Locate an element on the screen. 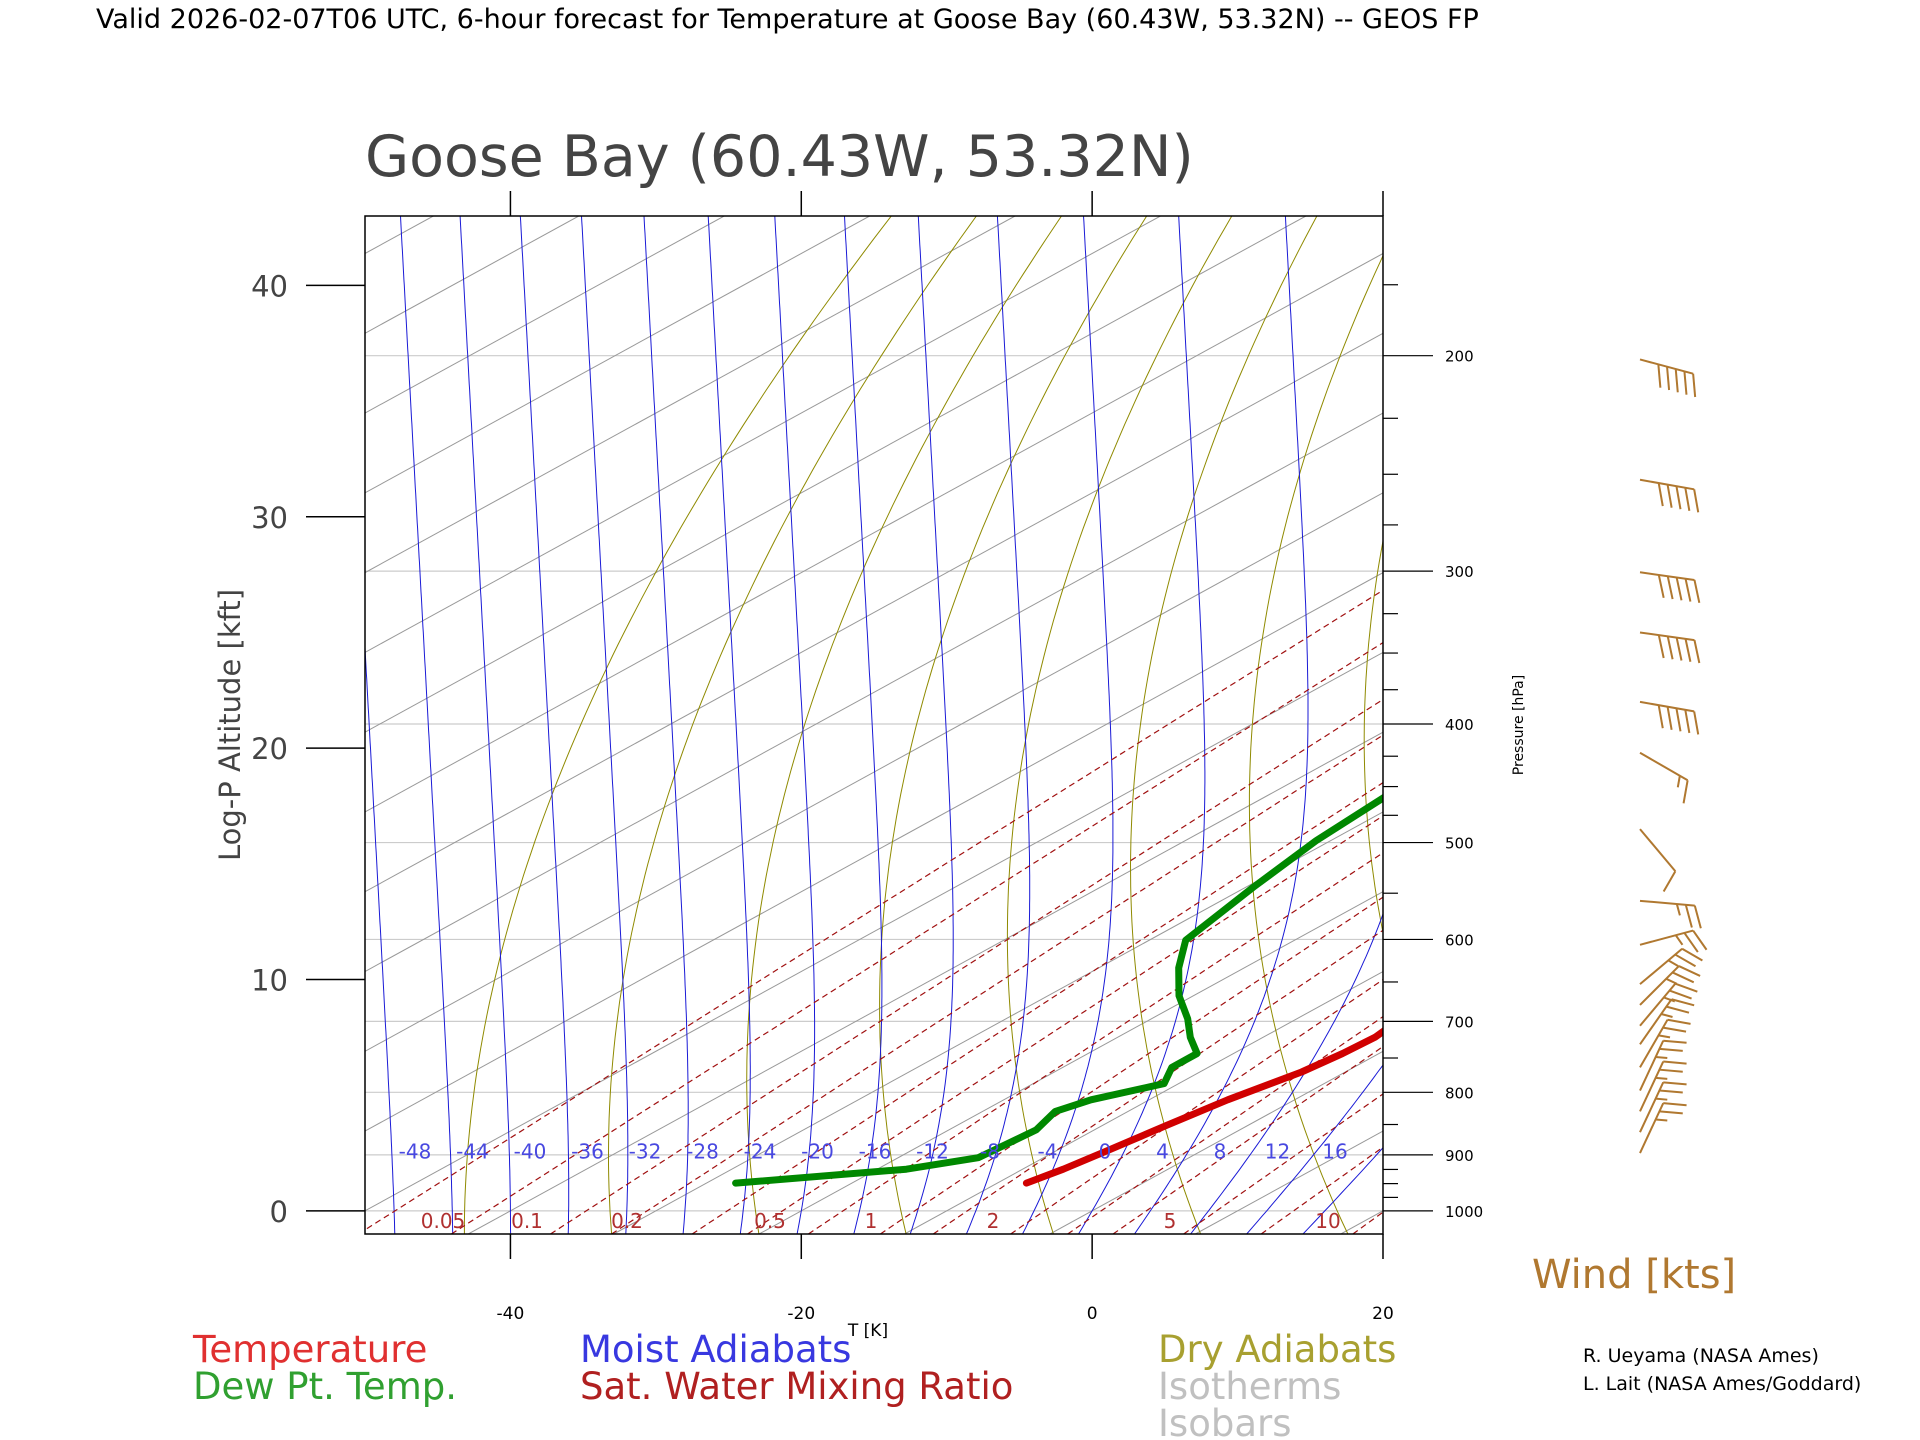  pressure-tick-label: 1000 is located at coordinates (1464, 1212).